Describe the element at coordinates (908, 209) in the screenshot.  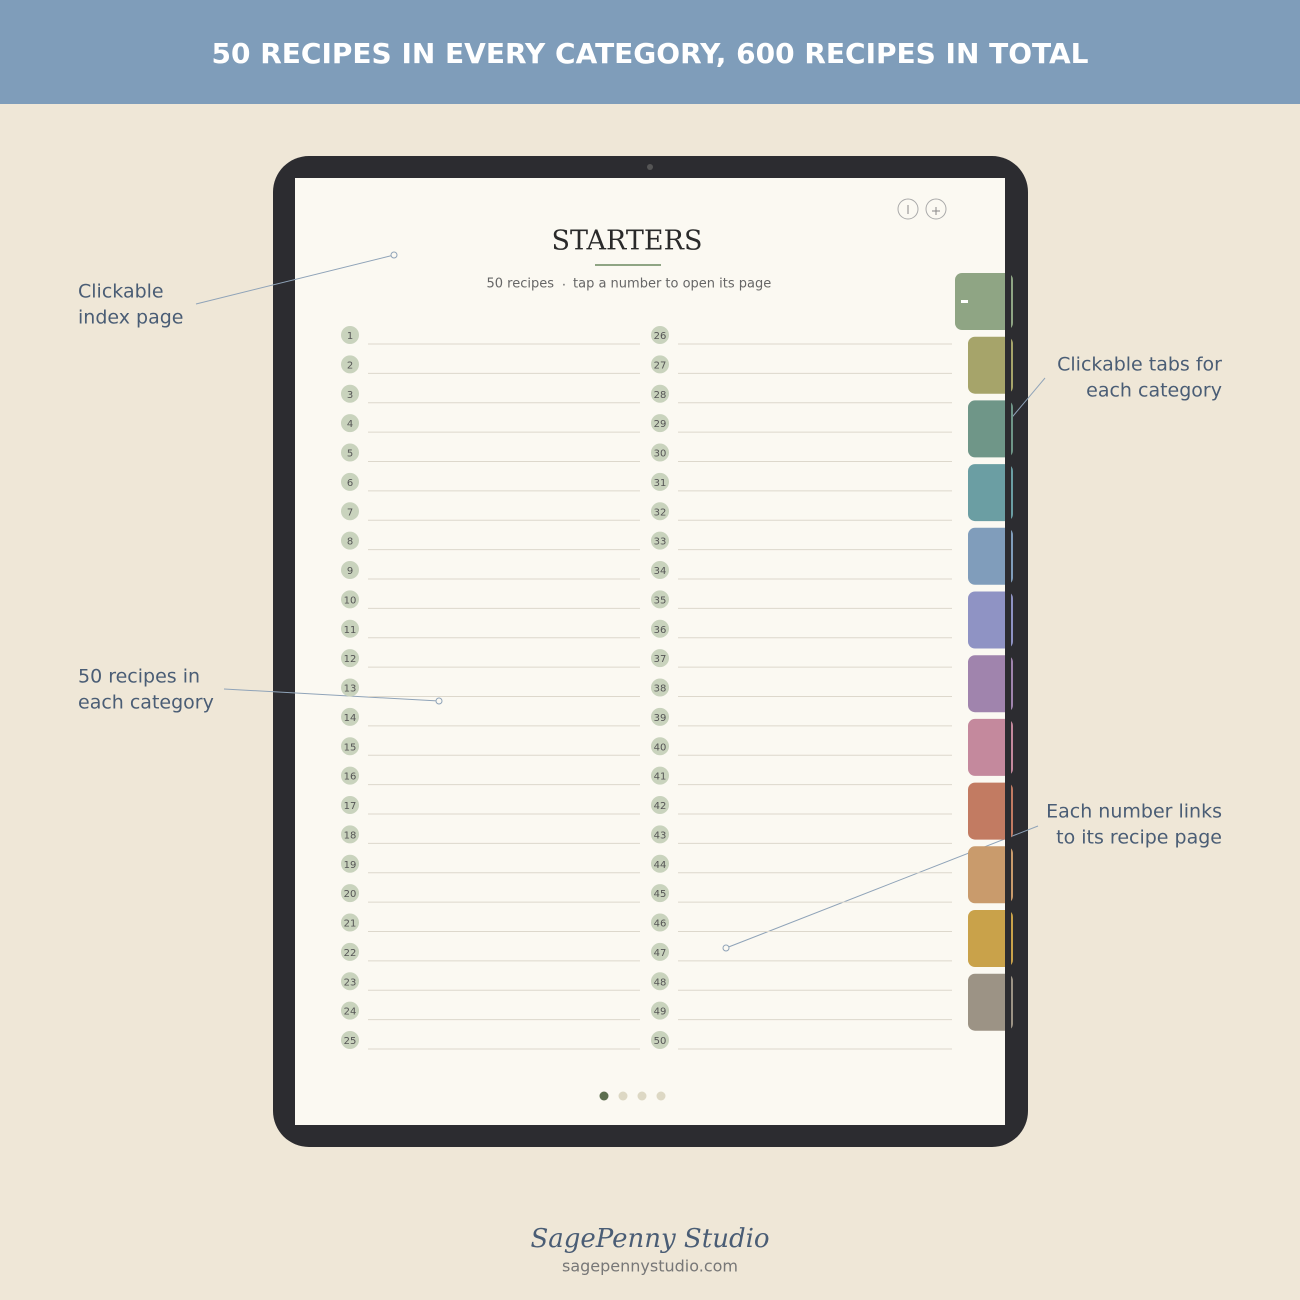
I see `info-icon` at that location.